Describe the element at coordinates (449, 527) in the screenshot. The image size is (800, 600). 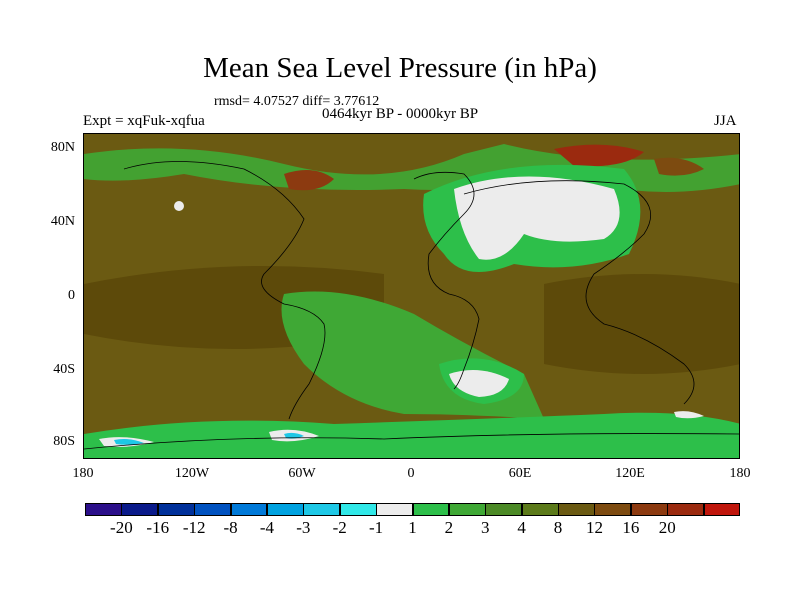
I see `colorbar-label: 2` at that location.